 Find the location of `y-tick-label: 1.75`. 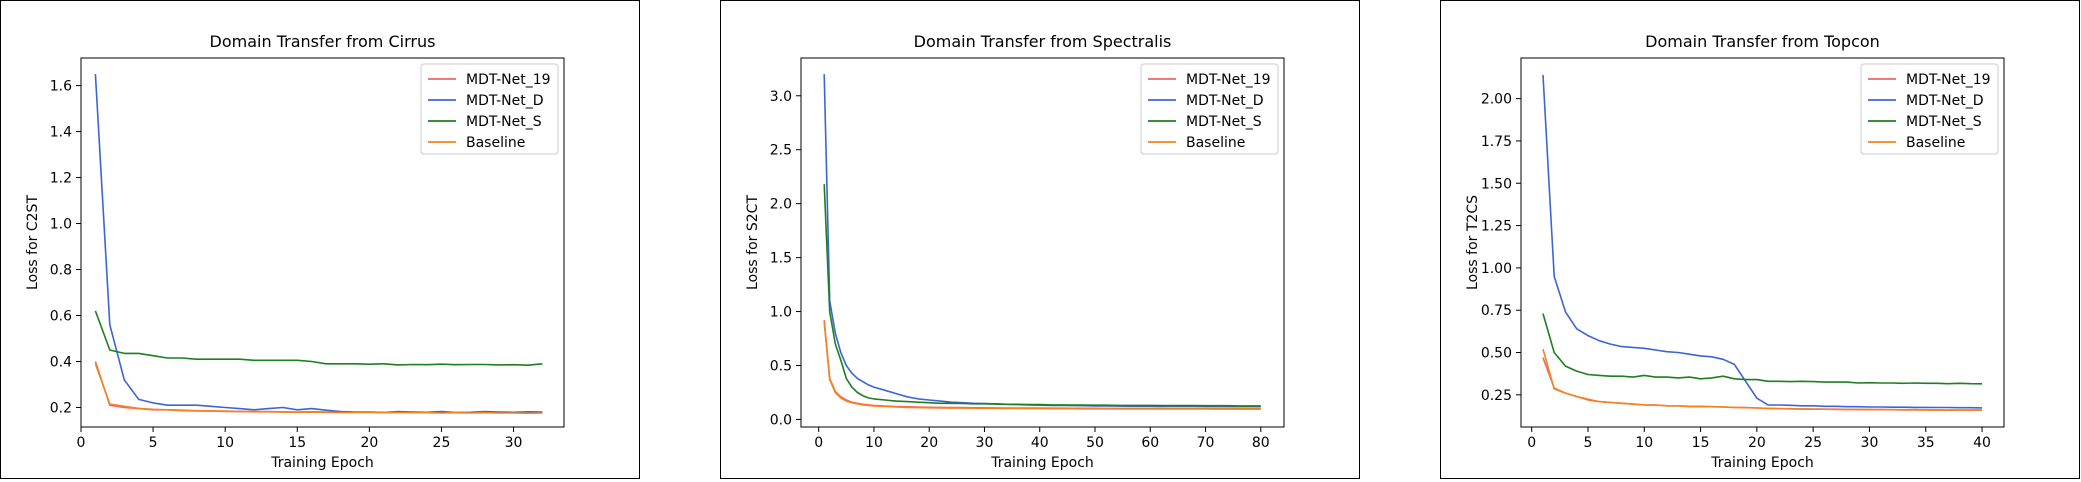

y-tick-label: 1.75 is located at coordinates (1496, 142).